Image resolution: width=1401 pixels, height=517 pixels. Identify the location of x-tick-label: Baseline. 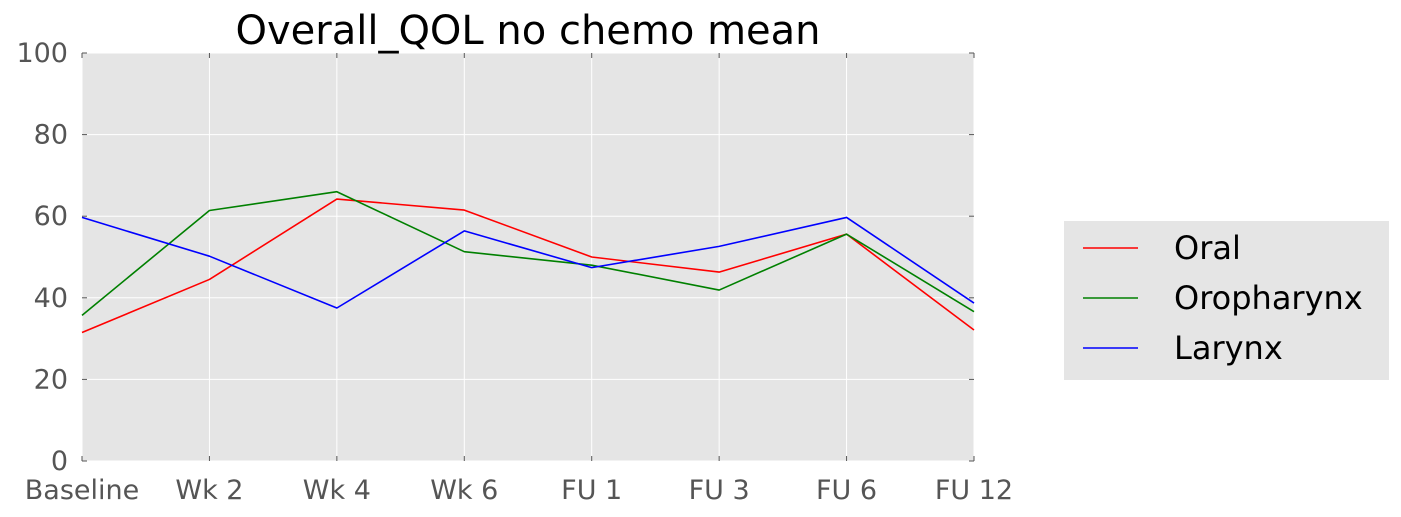
(82, 490).